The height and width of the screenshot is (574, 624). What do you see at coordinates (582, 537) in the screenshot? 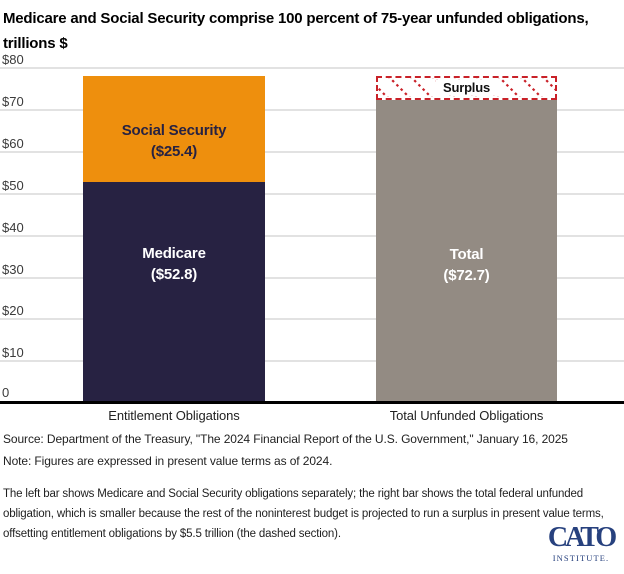
I see `cato-logo-wordmark: CATO` at bounding box center [582, 537].